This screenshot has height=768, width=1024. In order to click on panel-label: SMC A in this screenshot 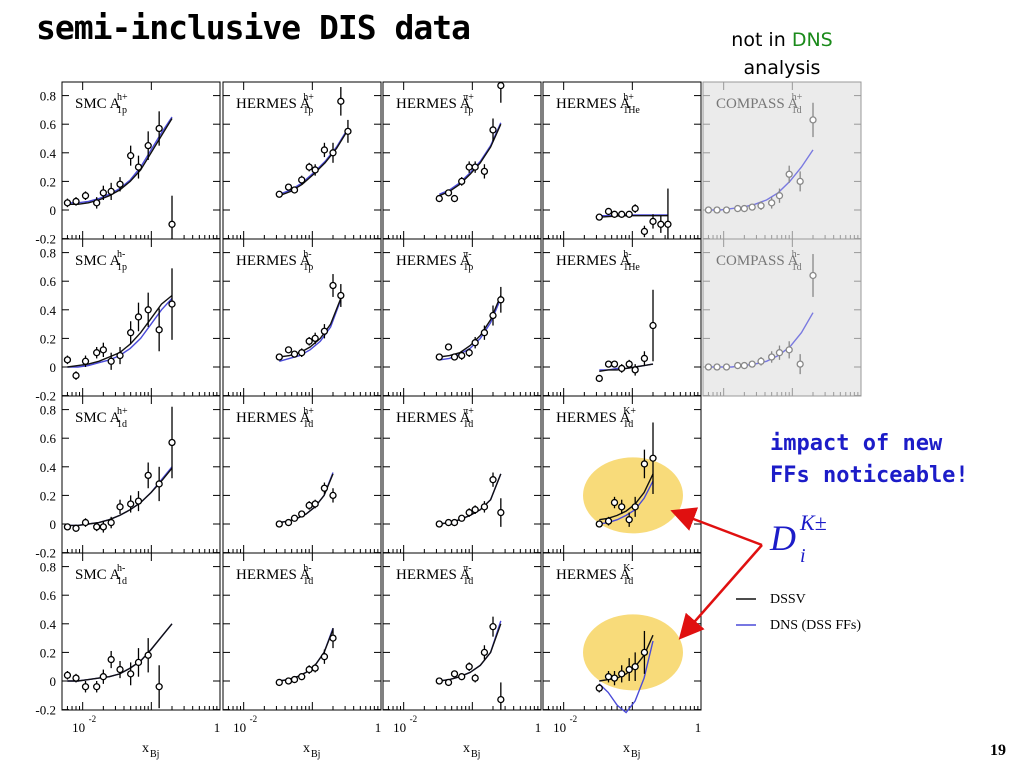, I will do `click(98, 104)`.